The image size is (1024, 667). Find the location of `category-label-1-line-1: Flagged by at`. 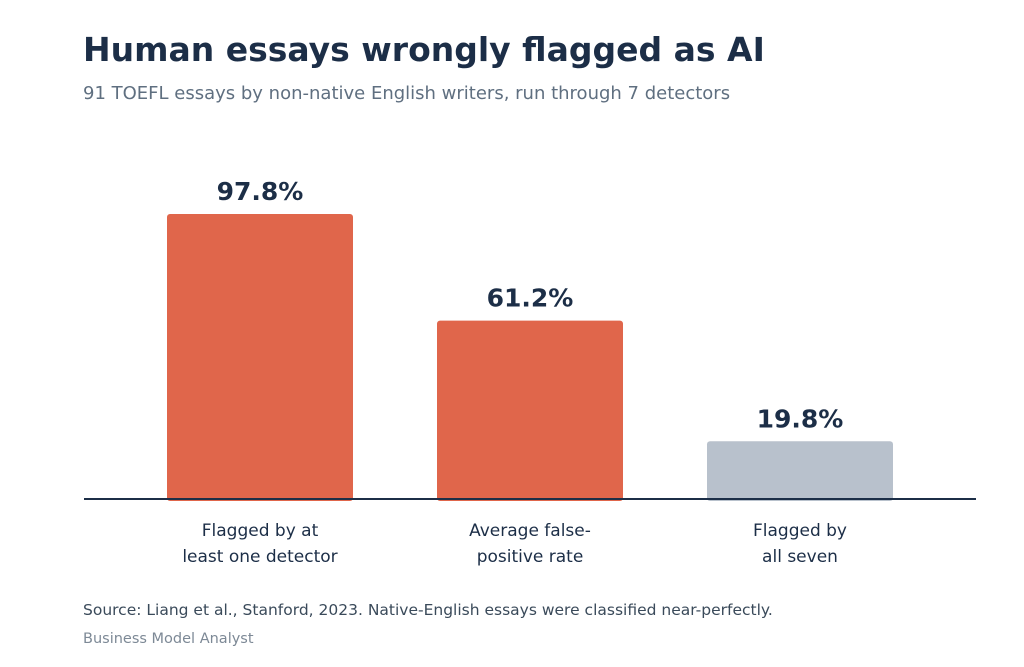

category-label-1-line-1: Flagged by at is located at coordinates (260, 531).